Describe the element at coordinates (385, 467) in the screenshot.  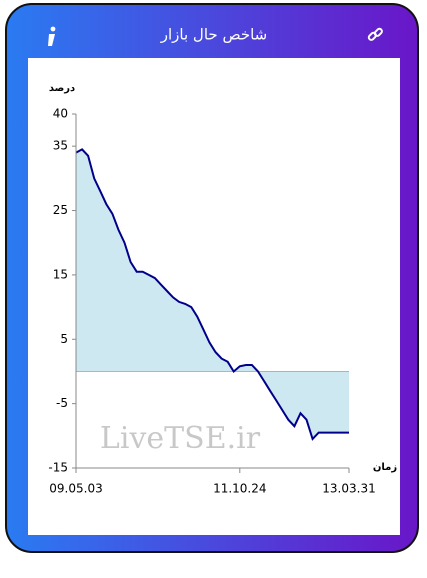
I see `x-axis-label: زمان` at that location.